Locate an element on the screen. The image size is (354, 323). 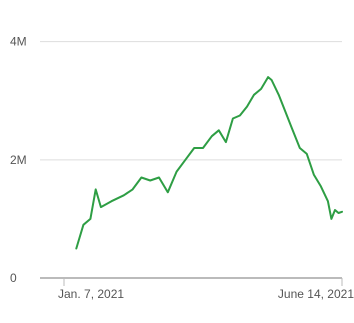
y-tick-label: 2M is located at coordinates (18, 160).